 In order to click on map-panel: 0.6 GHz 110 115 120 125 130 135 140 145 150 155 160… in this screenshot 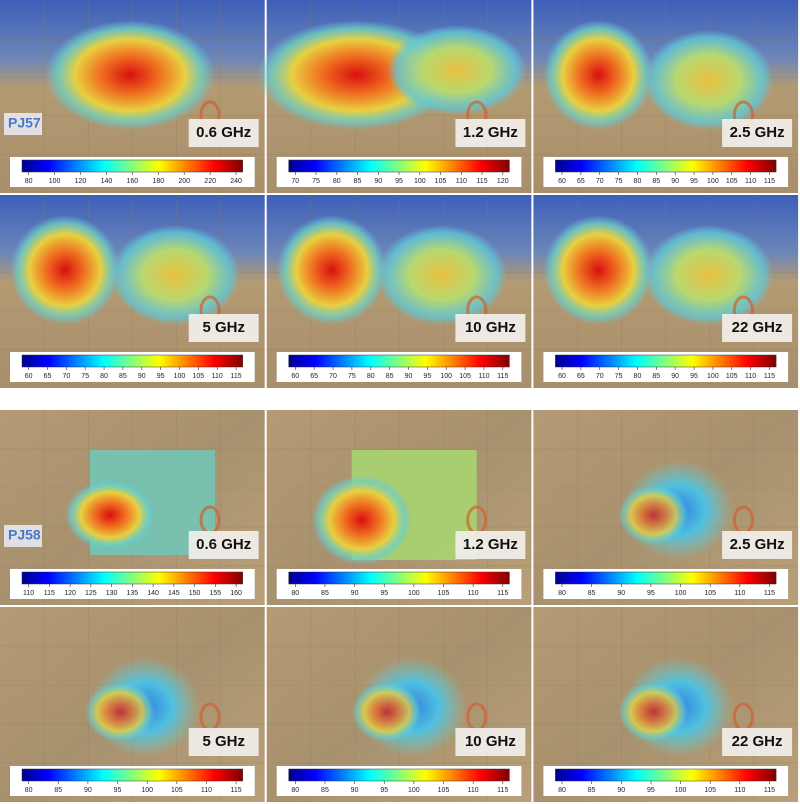, I will do `click(132, 507)`.